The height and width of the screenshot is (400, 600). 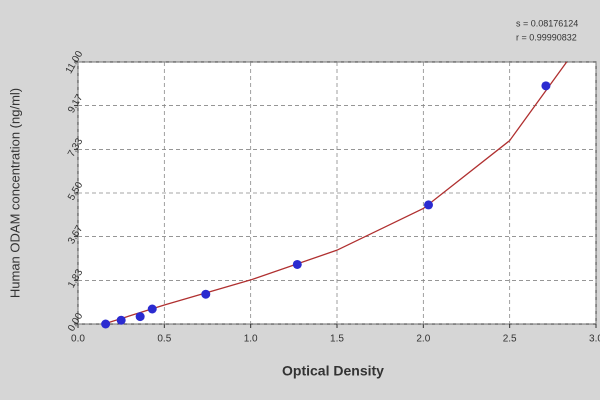 I want to click on y-axis-label: Human ODAM concentration (ng/ml), so click(x=14, y=193).